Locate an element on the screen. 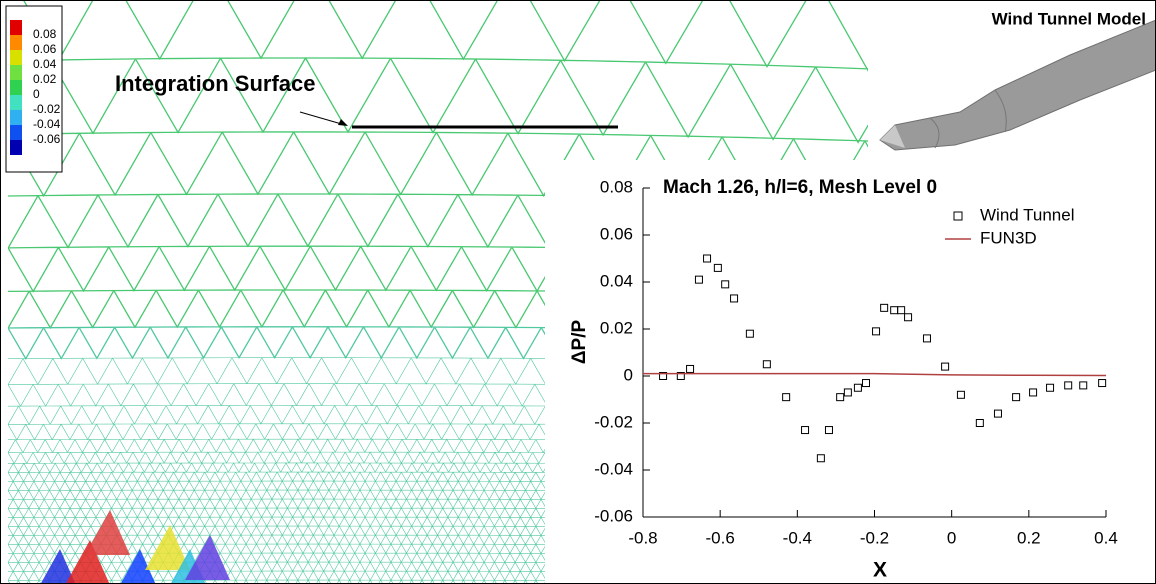  line is located at coordinates (875, 374).